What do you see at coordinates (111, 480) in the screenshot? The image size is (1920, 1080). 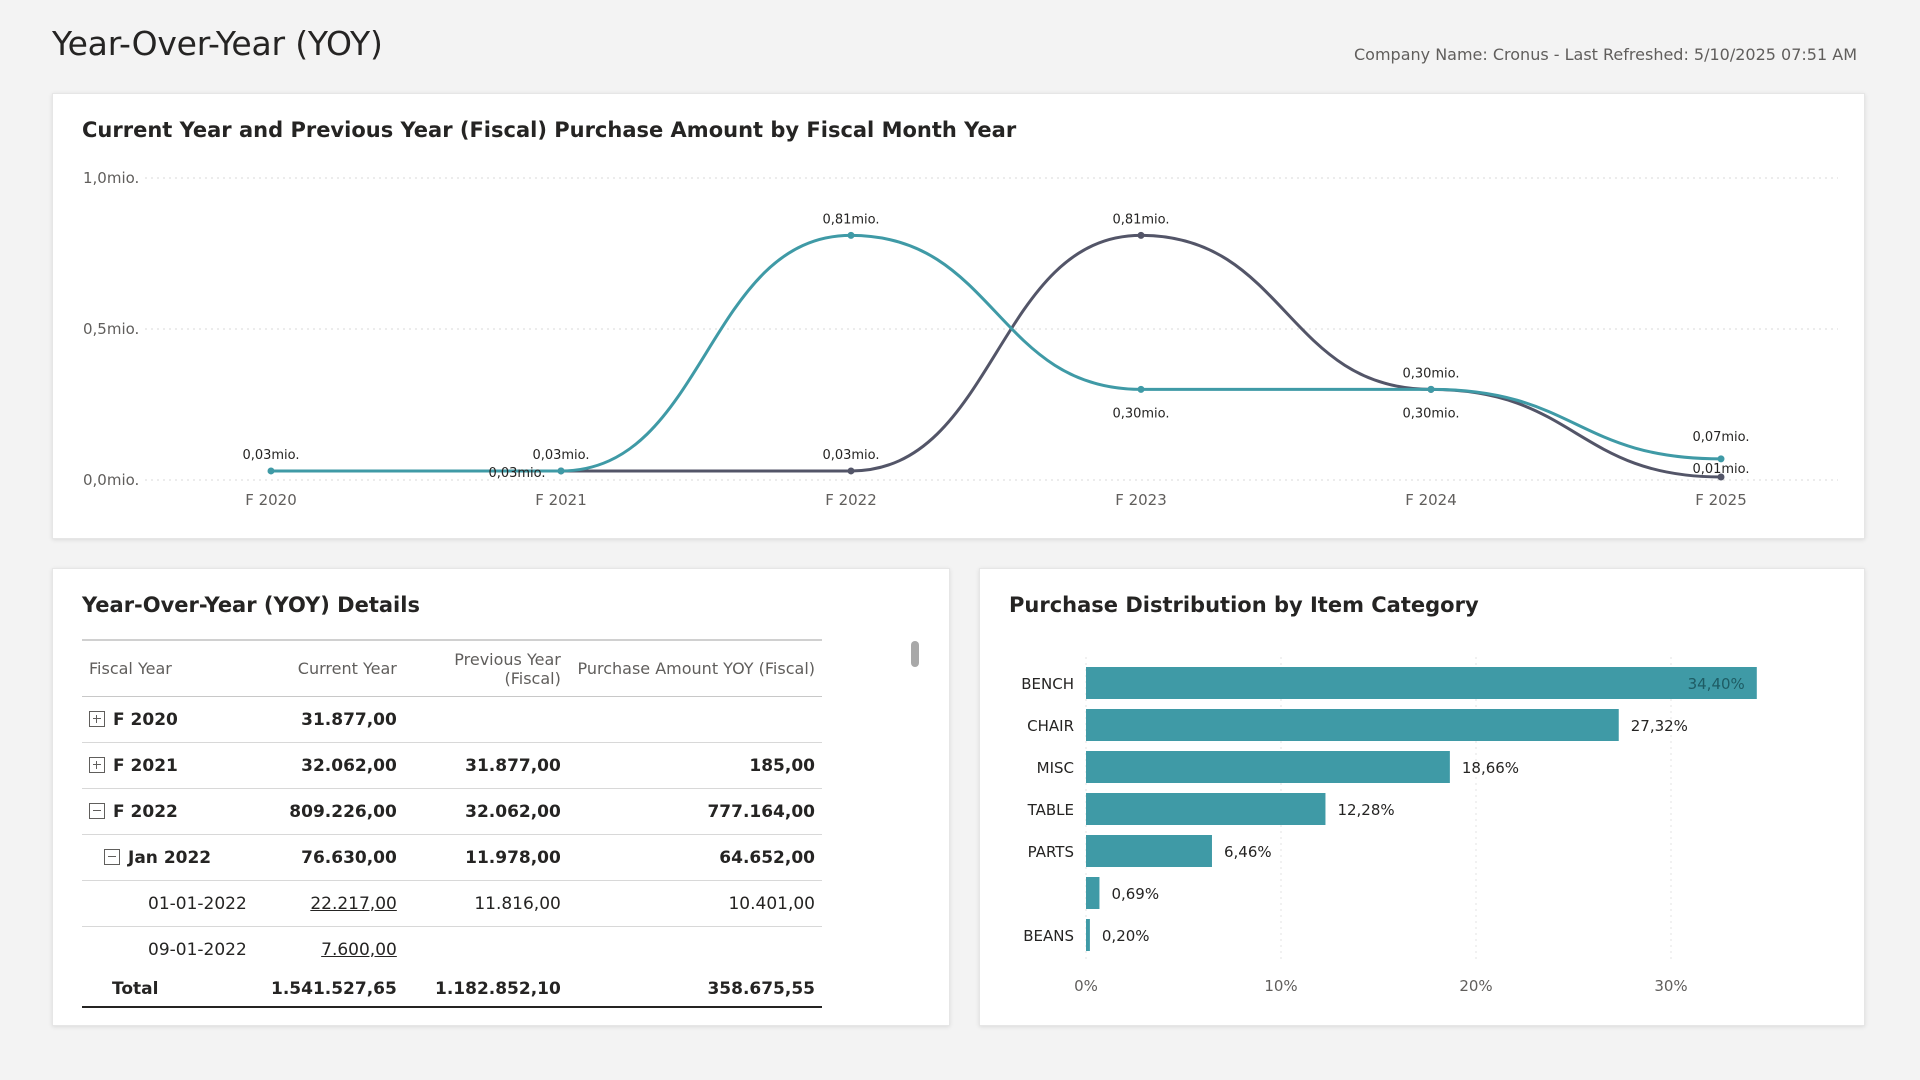 I see `y-tick-label: 0,0mio.` at bounding box center [111, 480].